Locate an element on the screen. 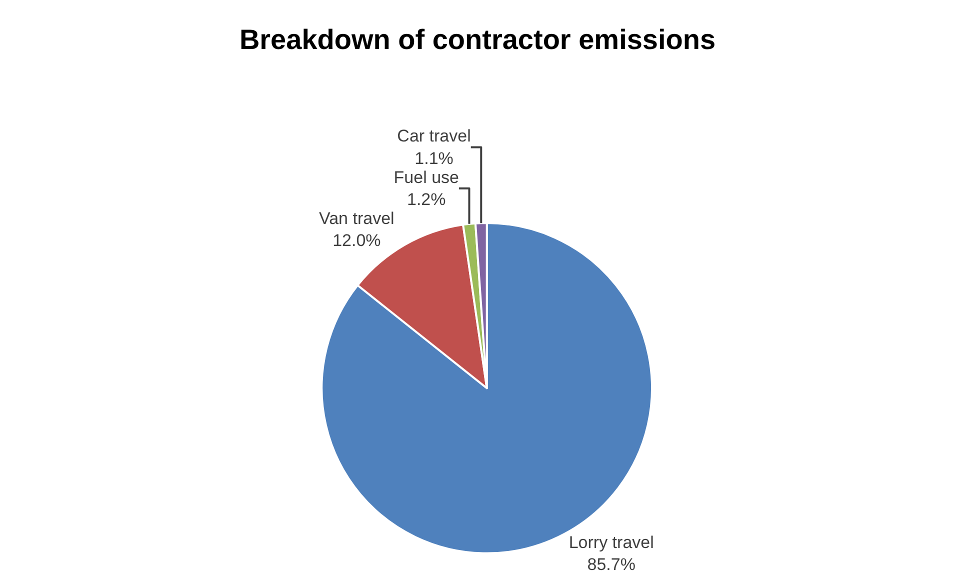  data-label: 12.0% is located at coordinates (356, 240).